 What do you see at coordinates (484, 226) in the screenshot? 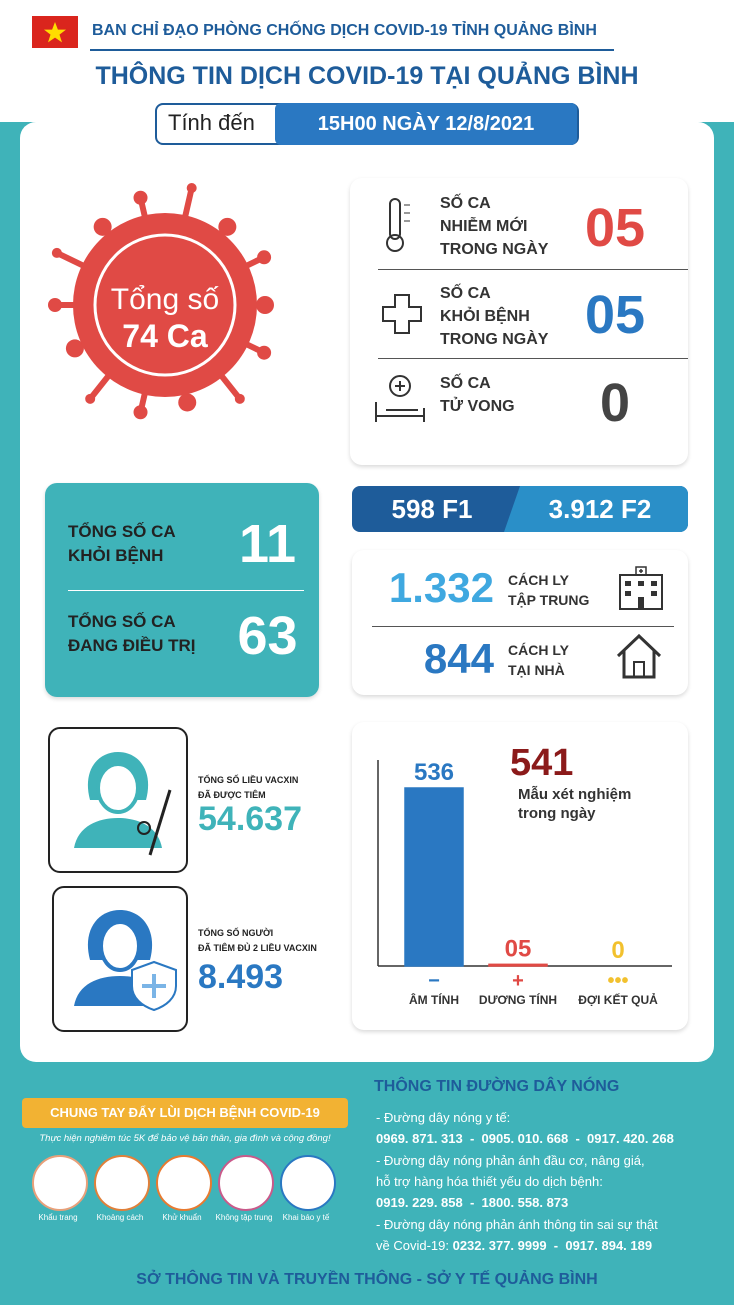
I see `daily-label: NHIỄM MỚI` at bounding box center [484, 226].